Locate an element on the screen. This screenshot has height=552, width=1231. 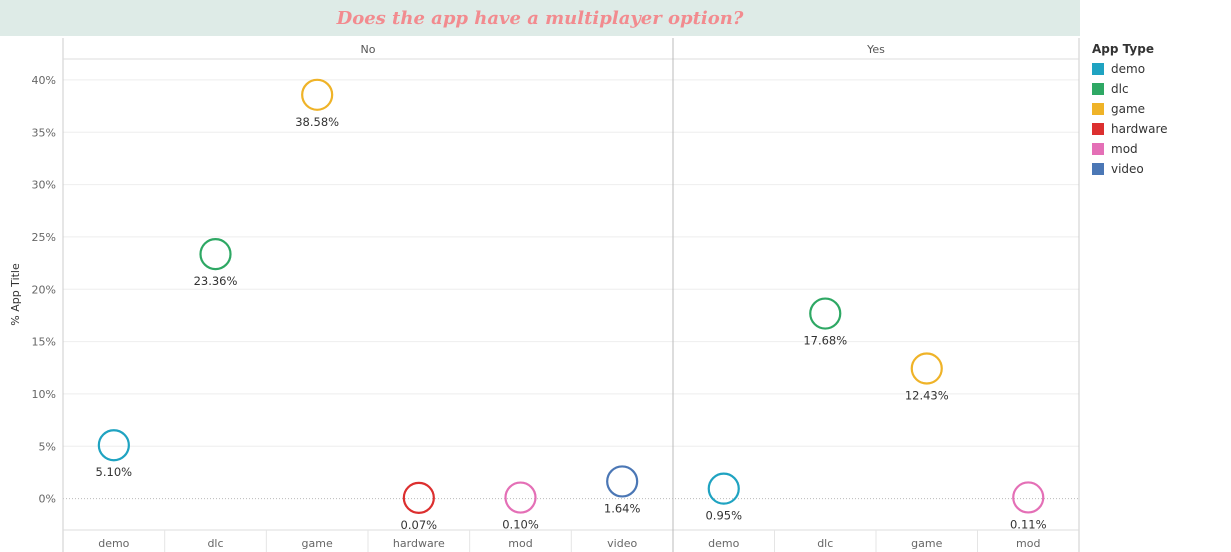
y-tick-label: 30% is located at coordinates (44, 185).